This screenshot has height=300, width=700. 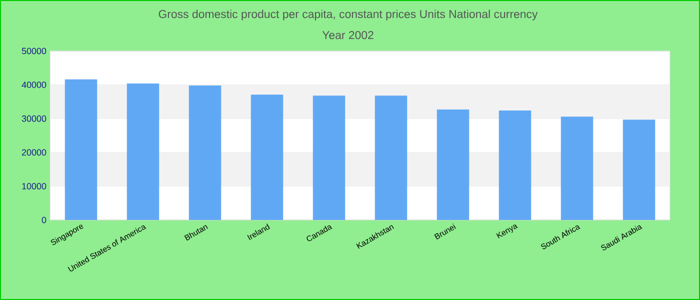 What do you see at coordinates (44, 220) in the screenshot?
I see `y-tick-label: 0` at bounding box center [44, 220].